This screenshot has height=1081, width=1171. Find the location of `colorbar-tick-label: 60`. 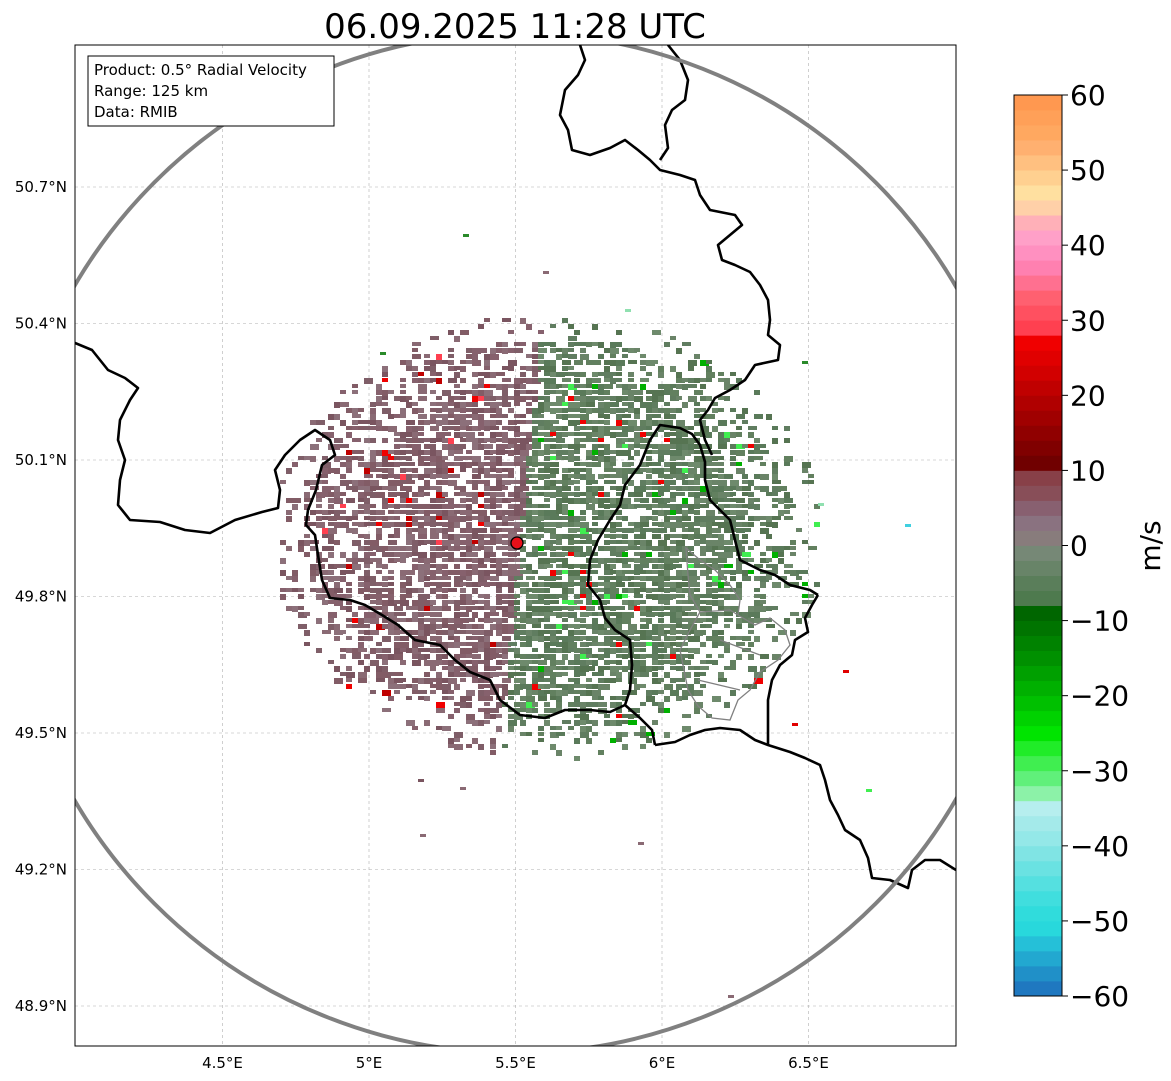

colorbar-tick-label: 60 is located at coordinates (1088, 95).